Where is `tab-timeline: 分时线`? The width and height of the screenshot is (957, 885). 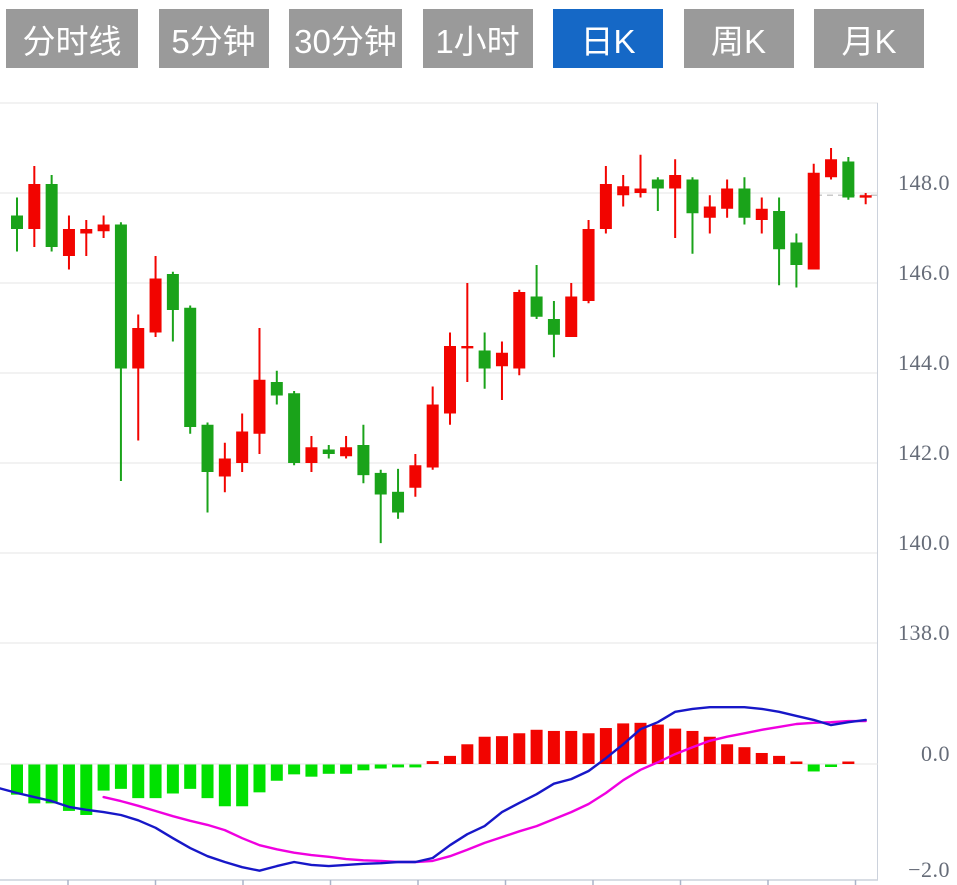
tab-timeline: 分时线 is located at coordinates (72, 38).